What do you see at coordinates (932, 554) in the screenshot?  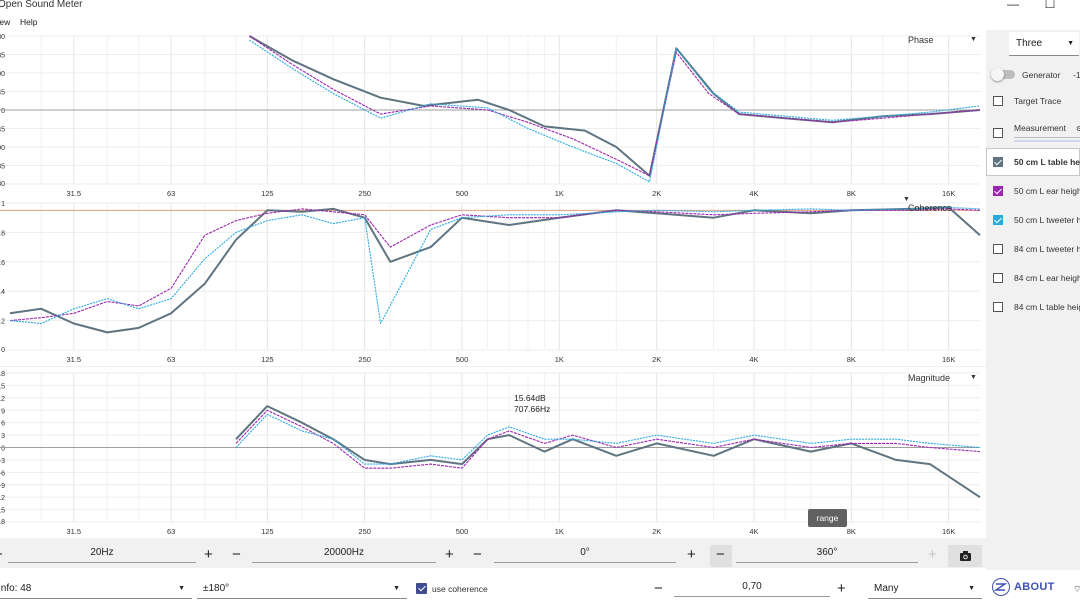 I see `phase-max-increase-button: +` at bounding box center [932, 554].